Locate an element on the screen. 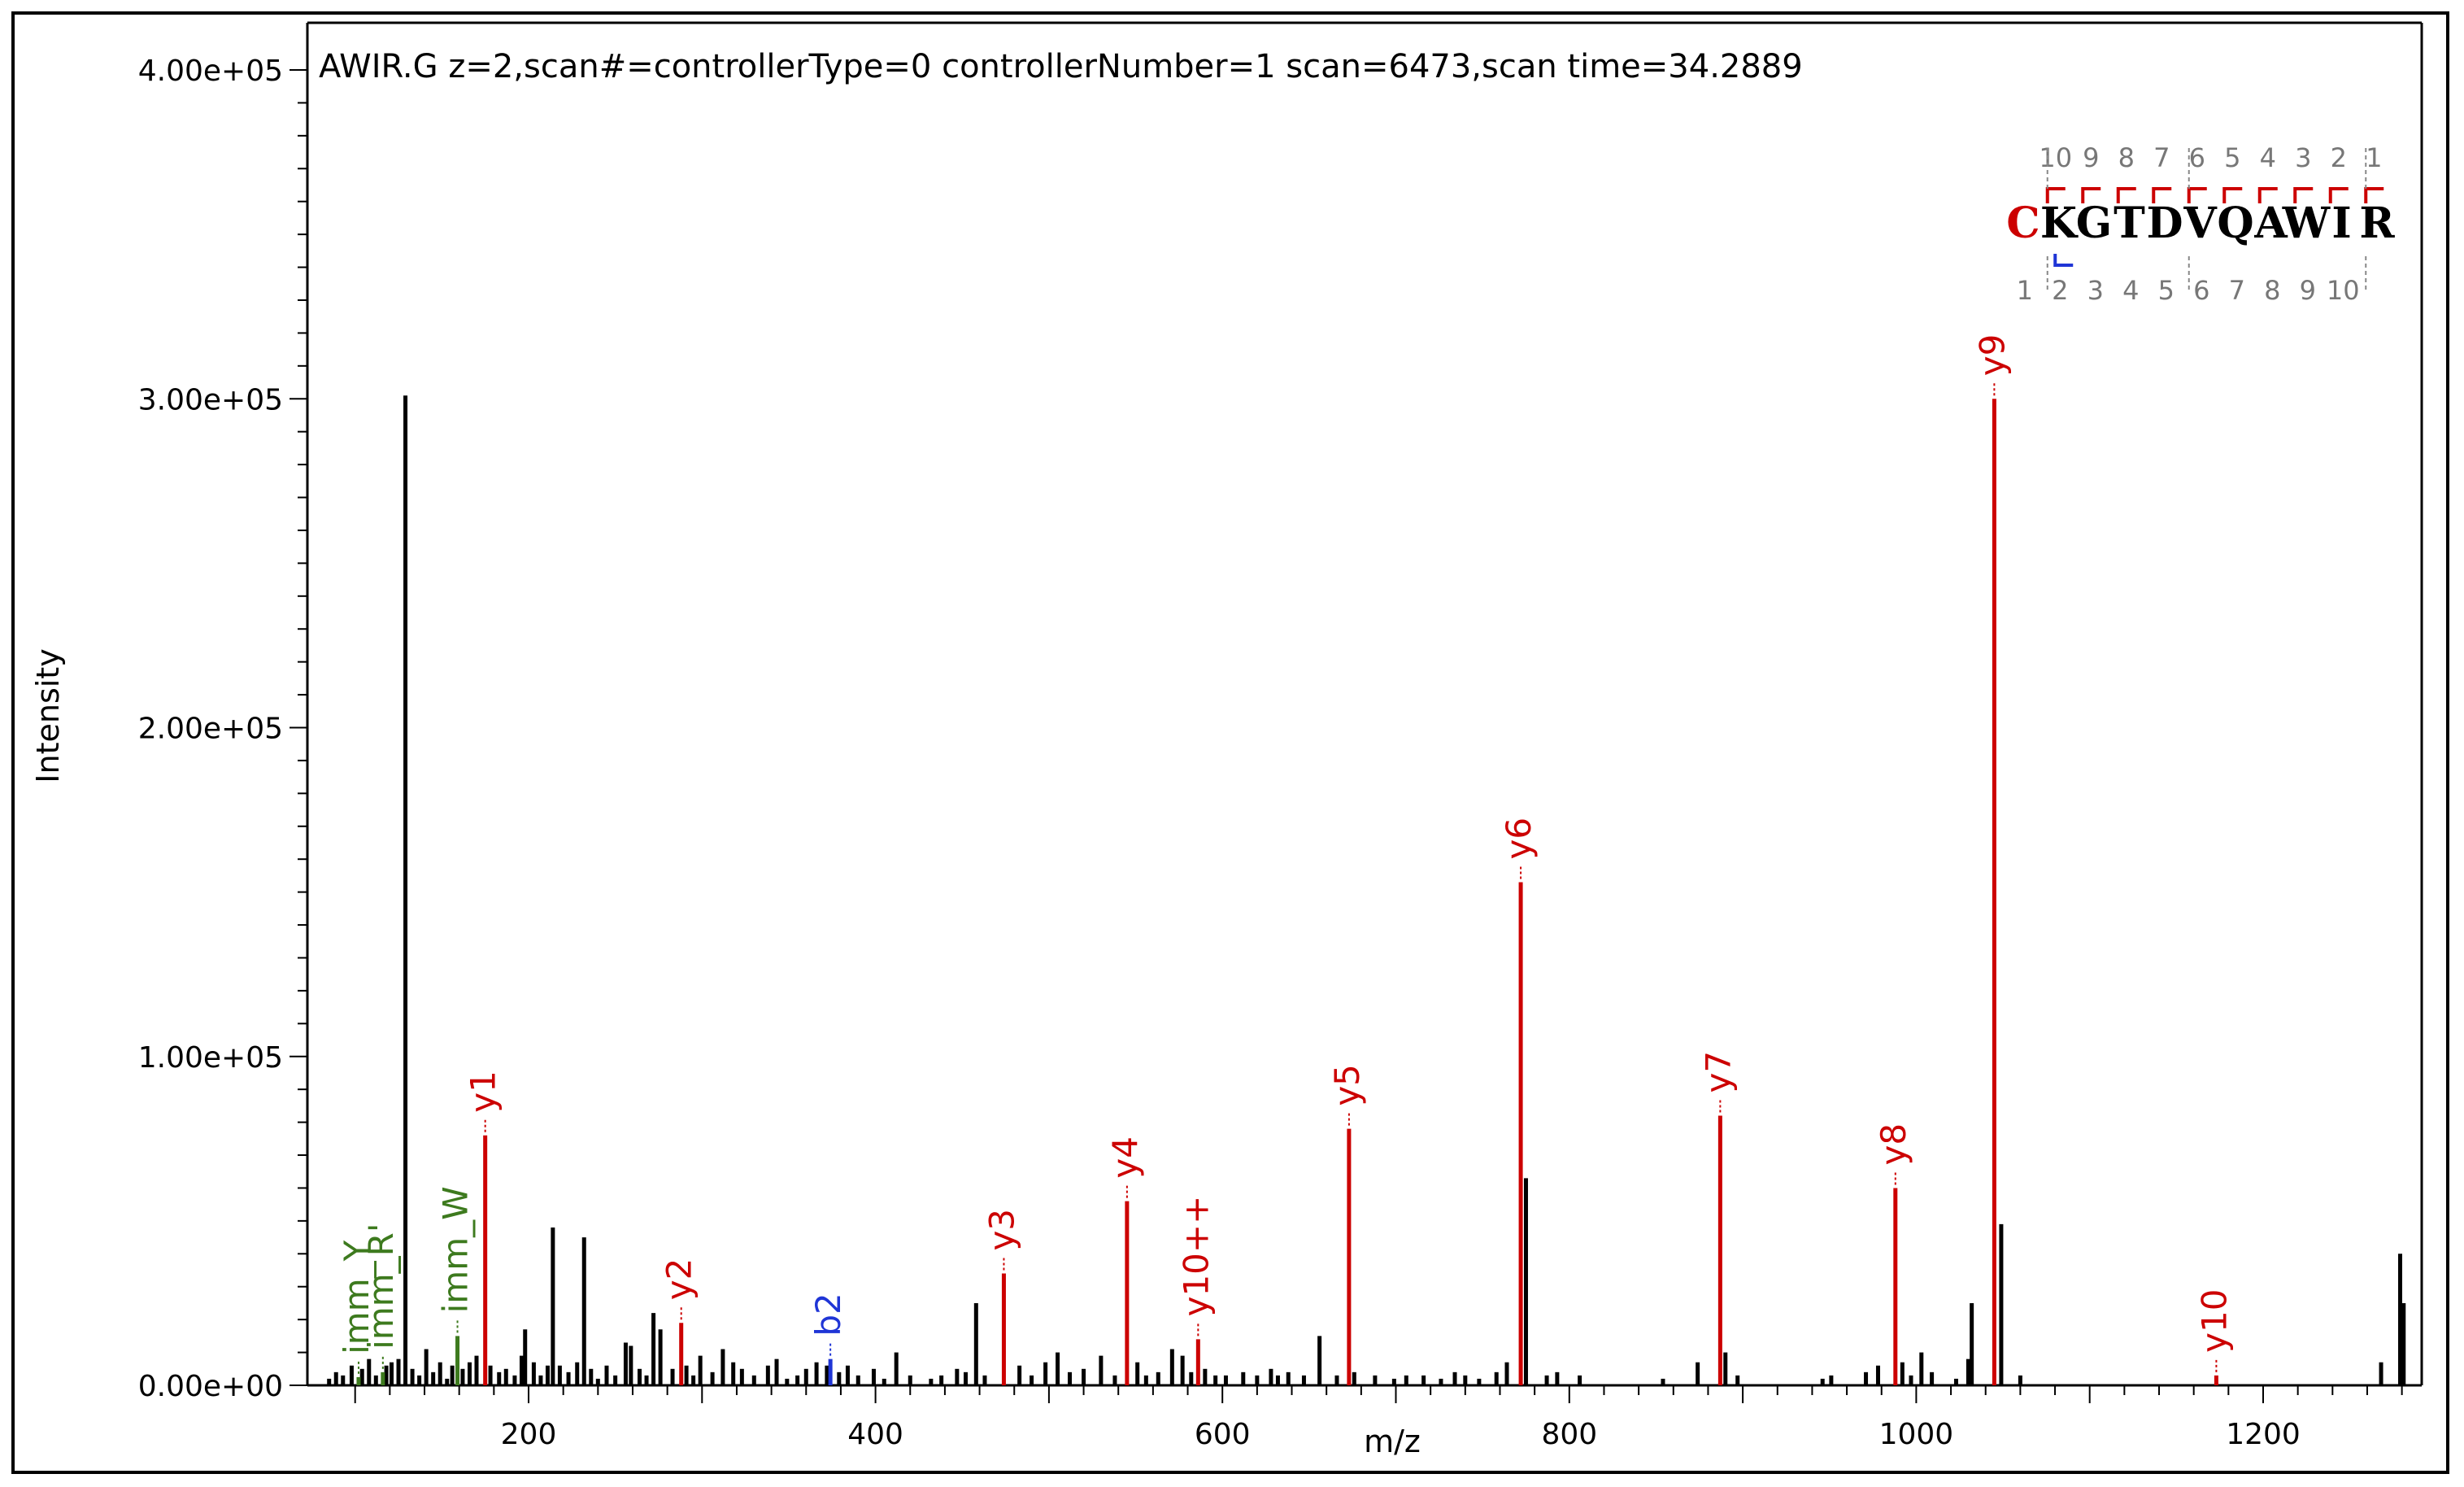  peak-label-y1: y1 is located at coordinates (483, 1092).